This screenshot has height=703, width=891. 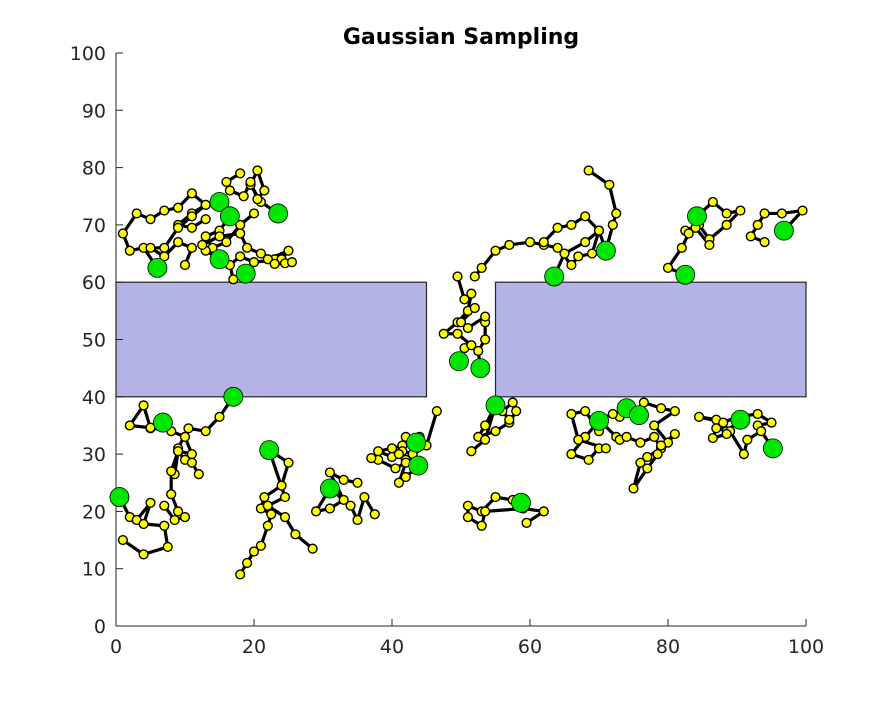 What do you see at coordinates (116, 647) in the screenshot?
I see `x-tick-label: 0` at bounding box center [116, 647].